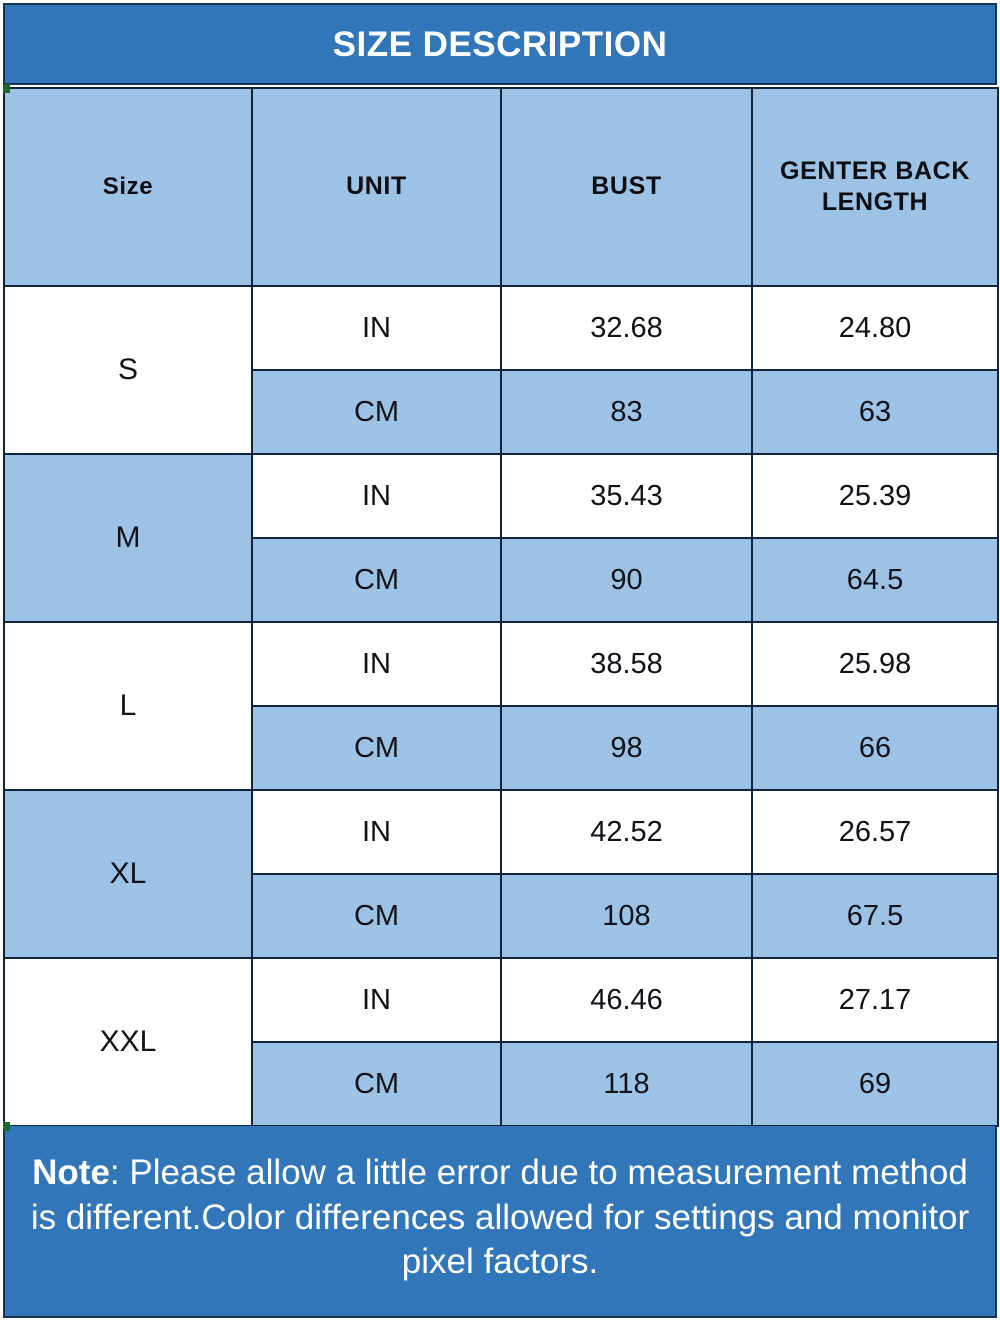  I want to click on unit-l-cm: CM, so click(376, 748).